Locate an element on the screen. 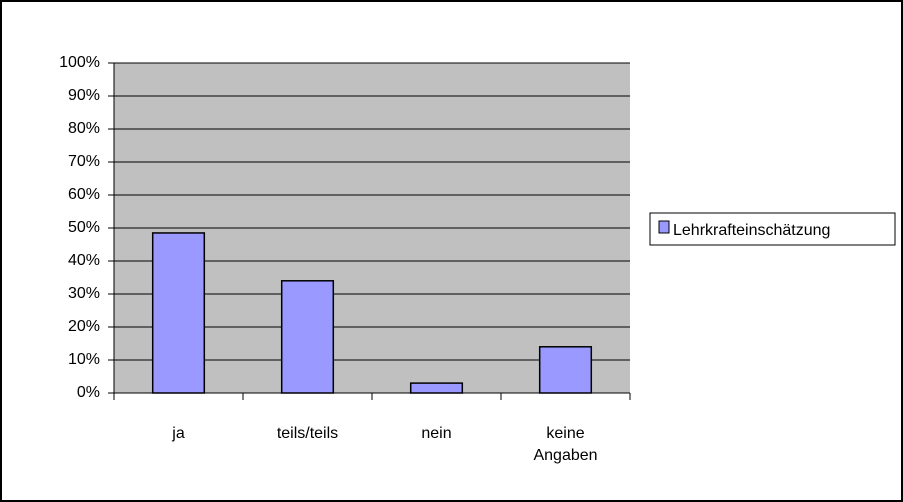  y-tick-label: 50% is located at coordinates (84, 227).